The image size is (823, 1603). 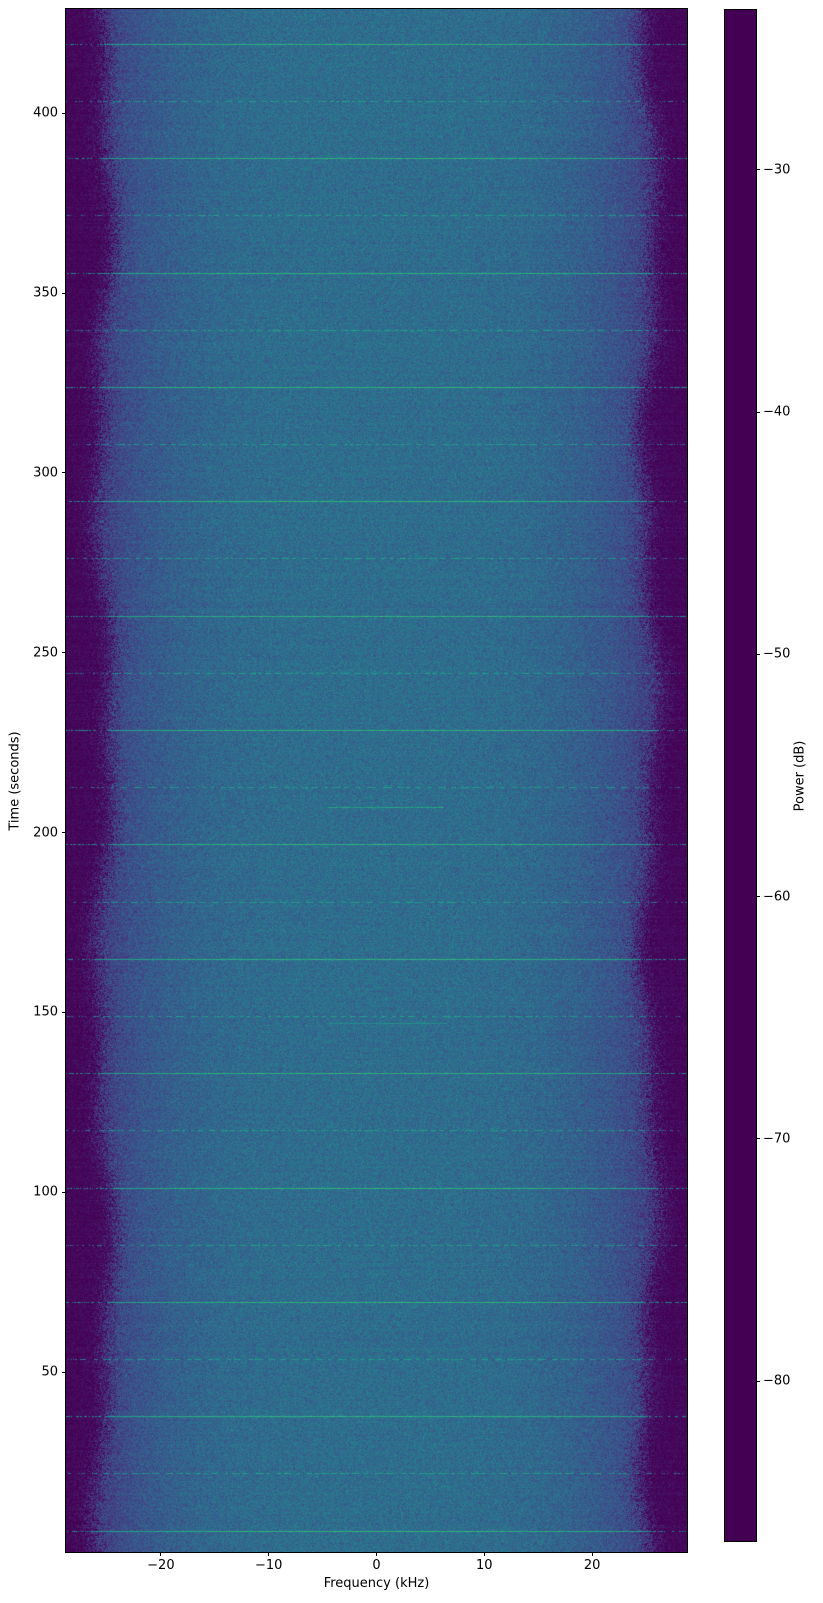 I want to click on colorbar-tick-label: −30, so click(x=777, y=170).